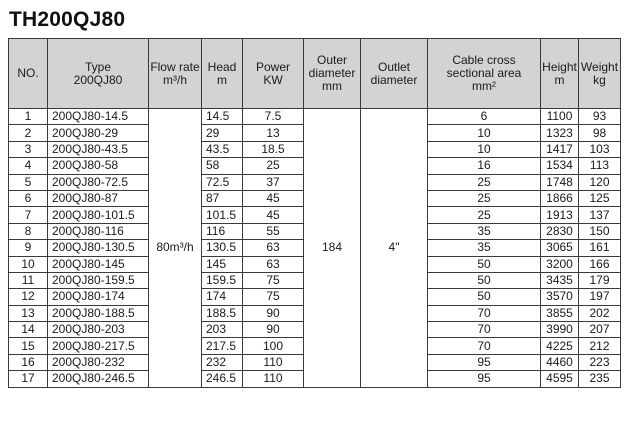  I want to click on cell-no: 1, so click(28, 116).